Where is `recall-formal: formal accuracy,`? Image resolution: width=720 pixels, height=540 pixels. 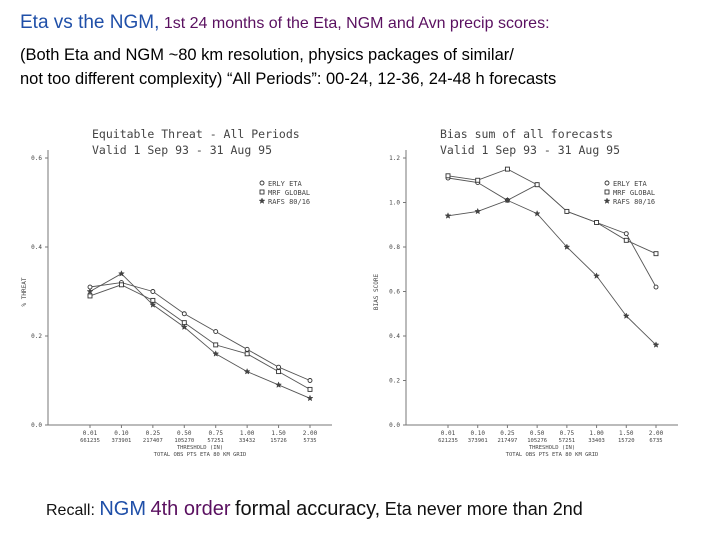
recall-formal: formal accuracy, is located at coordinates (308, 509).